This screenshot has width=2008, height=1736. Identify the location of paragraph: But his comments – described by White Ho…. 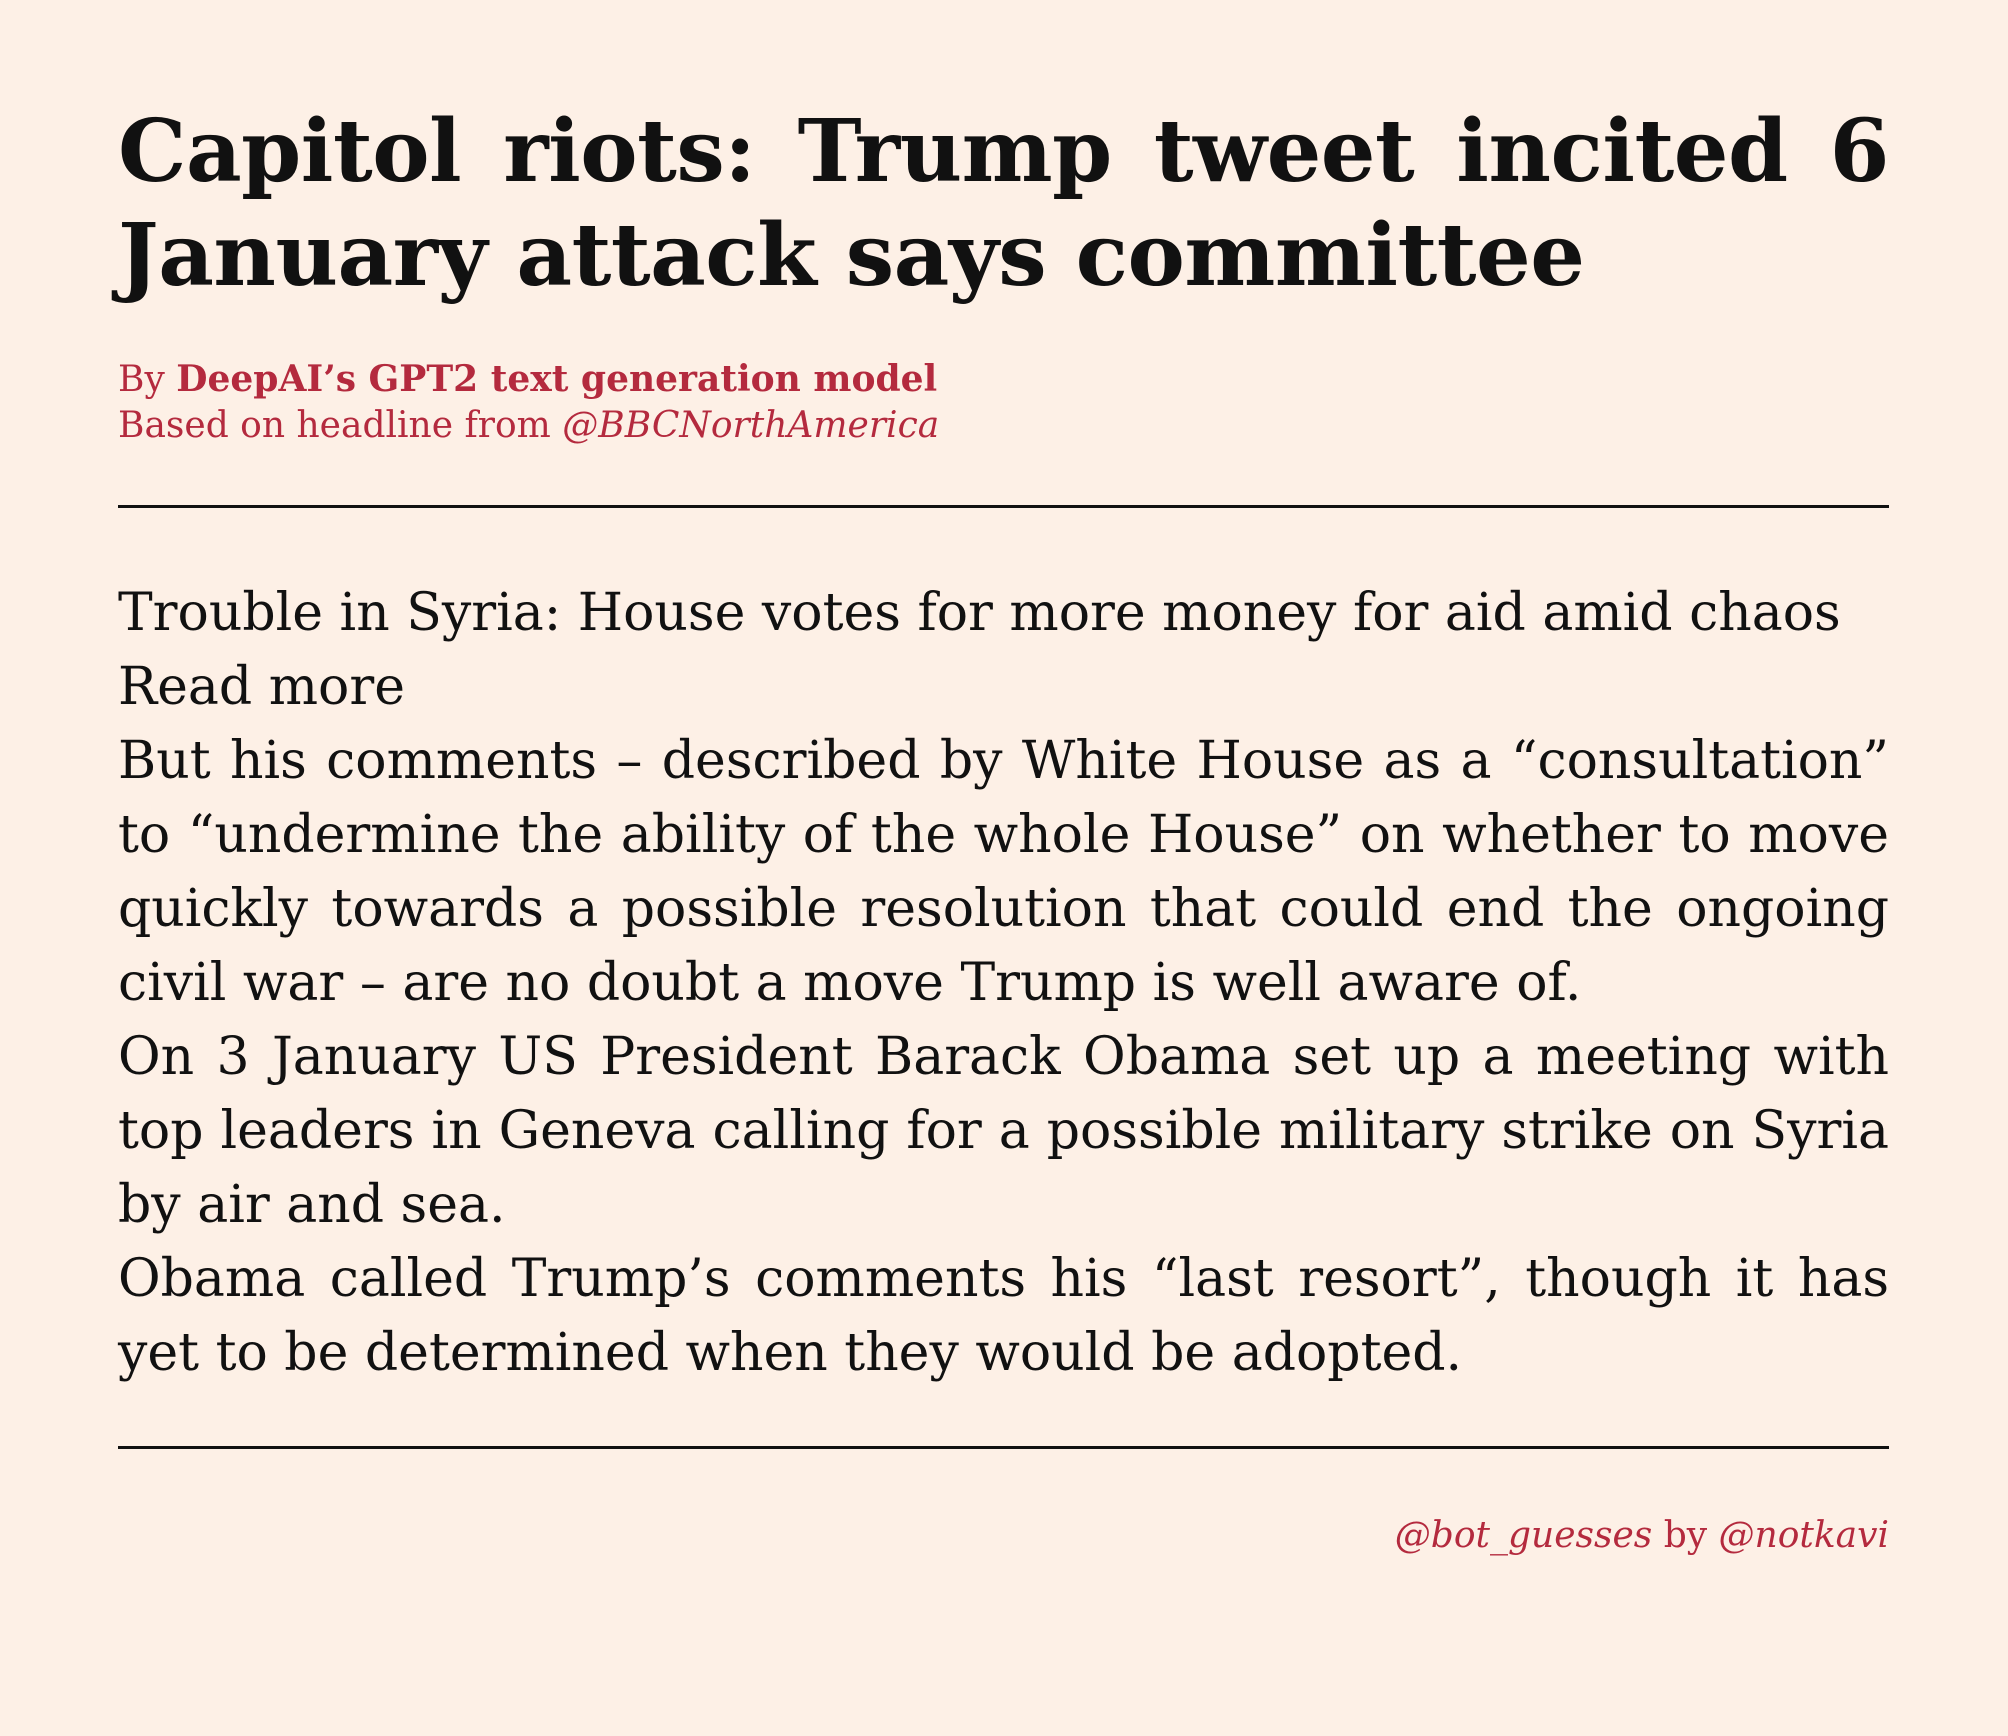
(1003, 872).